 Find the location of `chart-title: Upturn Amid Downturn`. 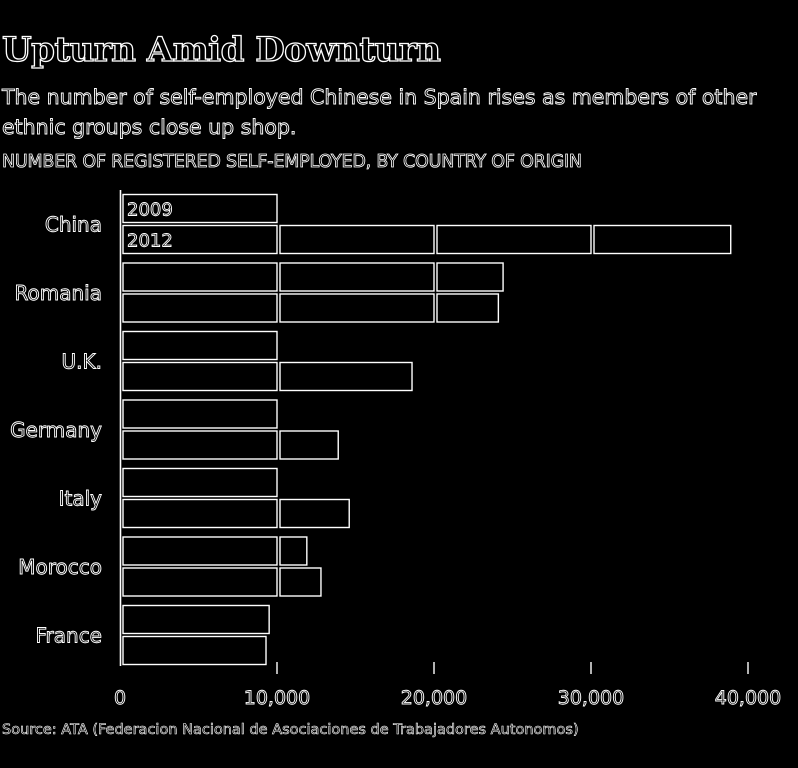

chart-title: Upturn Amid Downturn is located at coordinates (221, 49).